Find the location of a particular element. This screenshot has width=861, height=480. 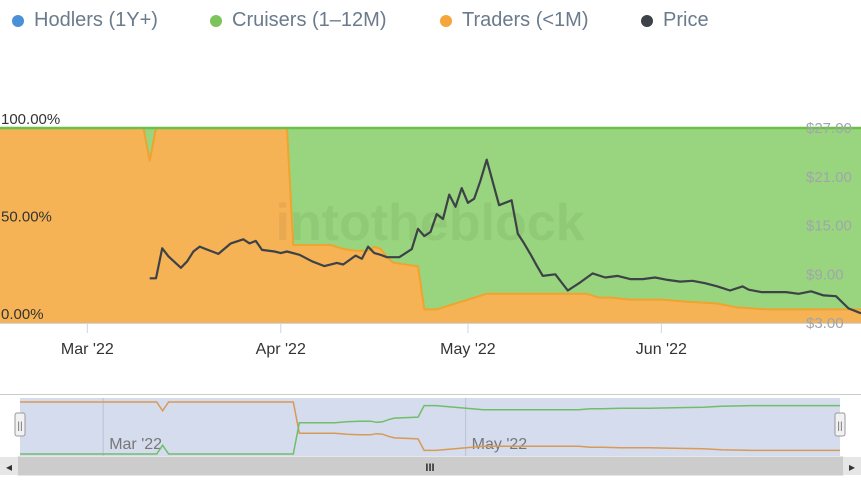

y-left-tick-label: 100.00% is located at coordinates (30, 119).